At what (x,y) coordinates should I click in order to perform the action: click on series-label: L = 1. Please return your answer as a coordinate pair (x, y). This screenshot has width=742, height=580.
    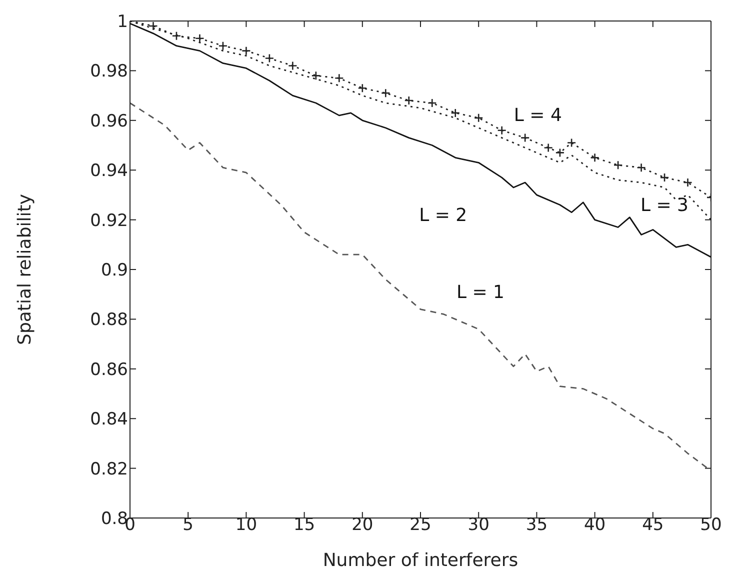
    Looking at the image, I should click on (480, 292).